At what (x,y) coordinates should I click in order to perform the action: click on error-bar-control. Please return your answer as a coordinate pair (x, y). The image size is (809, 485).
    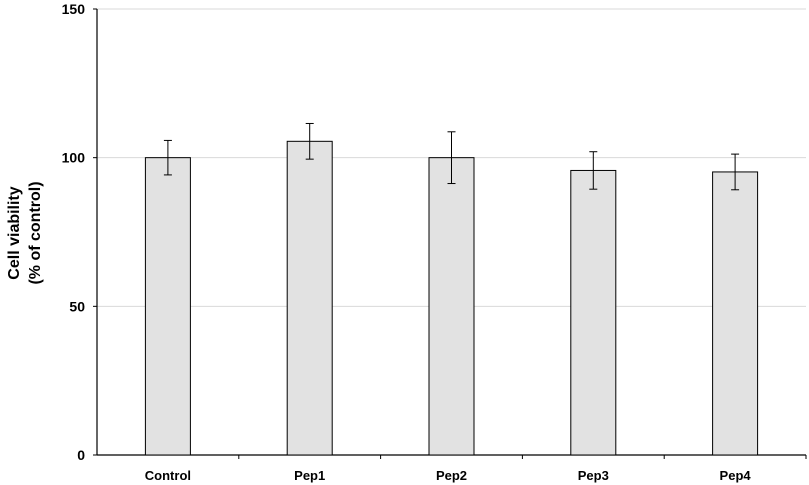
    Looking at the image, I should click on (167, 157).